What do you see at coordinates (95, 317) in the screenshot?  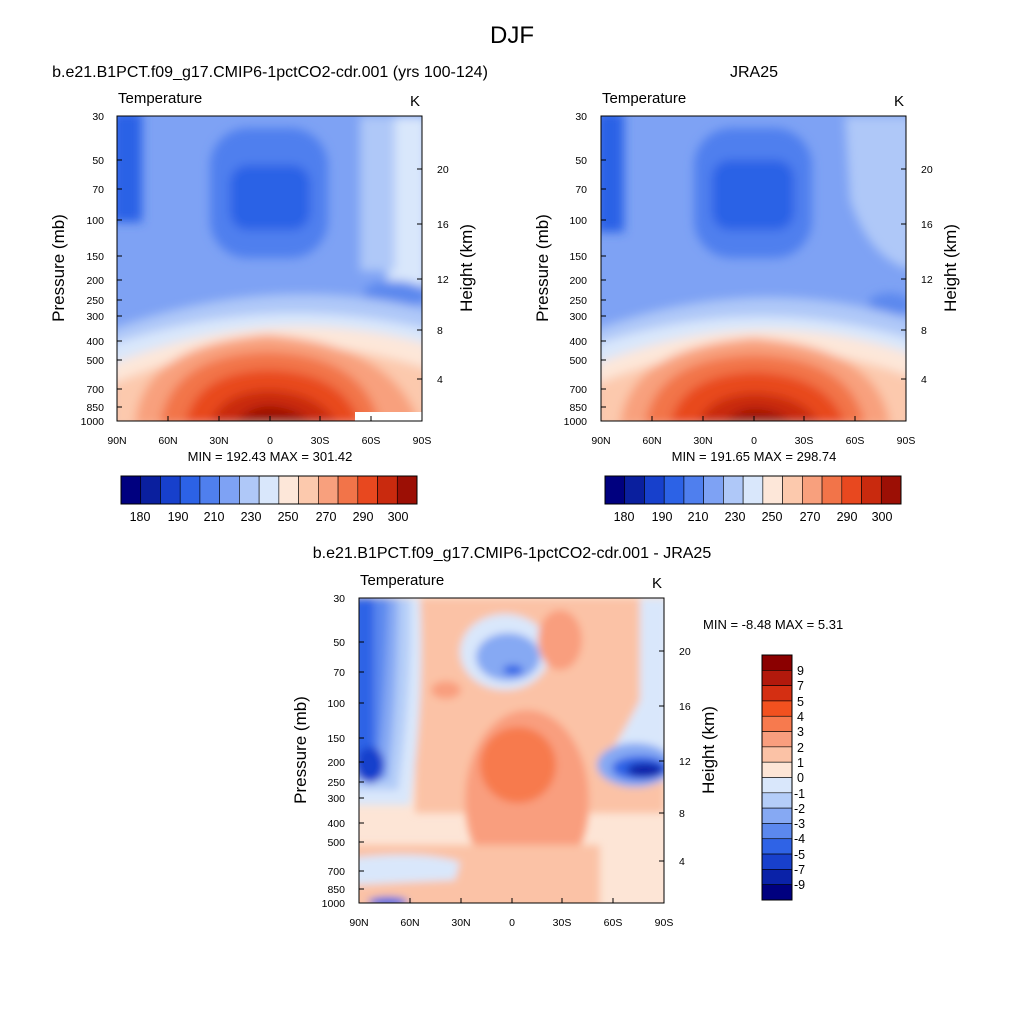 I see `y-tick: 300` at bounding box center [95, 317].